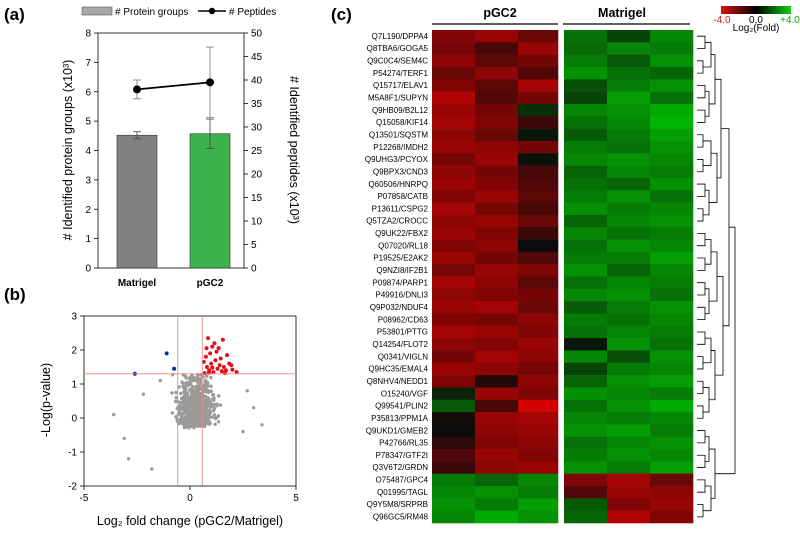 This screenshot has height=538, width=800. Describe the element at coordinates (97, 11) in the screenshot. I see `legend-bar-swatch` at that location.